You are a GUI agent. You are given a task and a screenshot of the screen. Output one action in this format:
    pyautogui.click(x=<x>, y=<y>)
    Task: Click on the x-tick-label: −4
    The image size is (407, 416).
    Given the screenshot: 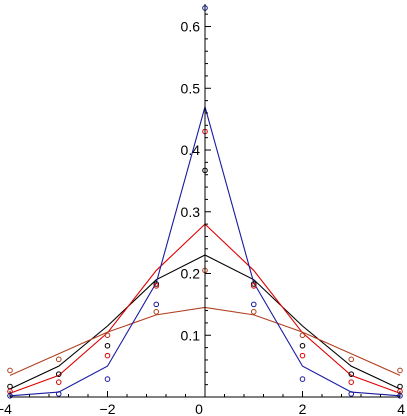 What is the action you would take?
    pyautogui.click(x=6, y=408)
    